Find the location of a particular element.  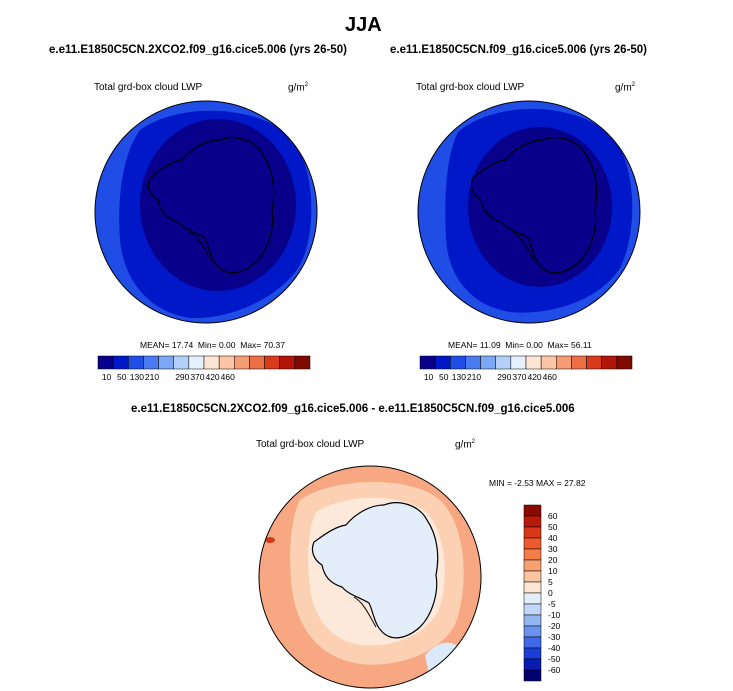

panel3-colorbar-tick-label: 10 is located at coordinates (553, 571).